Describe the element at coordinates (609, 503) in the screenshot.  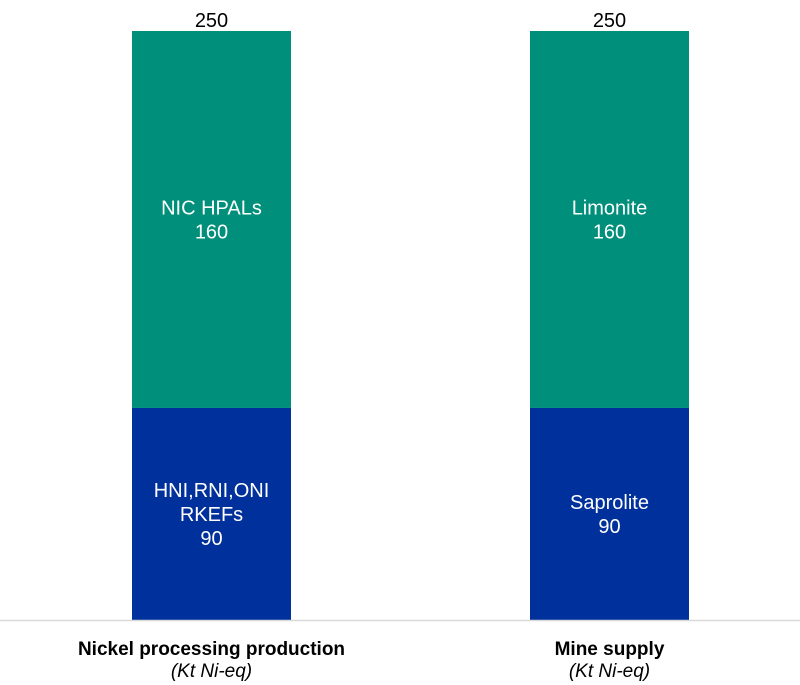
I see `segment-name-label: Saprolite` at that location.